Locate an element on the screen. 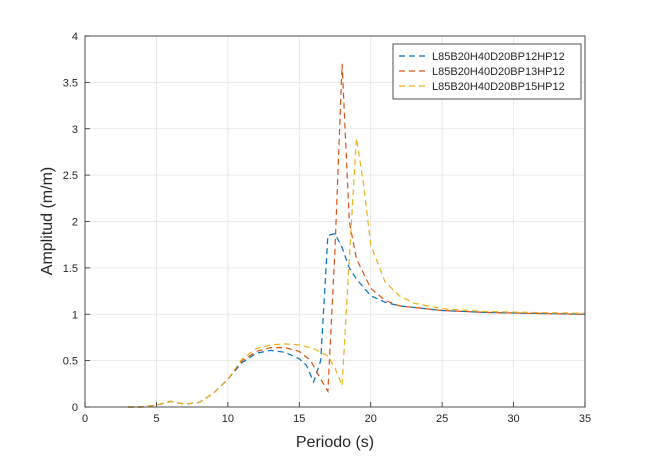 Image resolution: width=650 pixels, height=458 pixels. x-tick-label: 10 is located at coordinates (228, 419).